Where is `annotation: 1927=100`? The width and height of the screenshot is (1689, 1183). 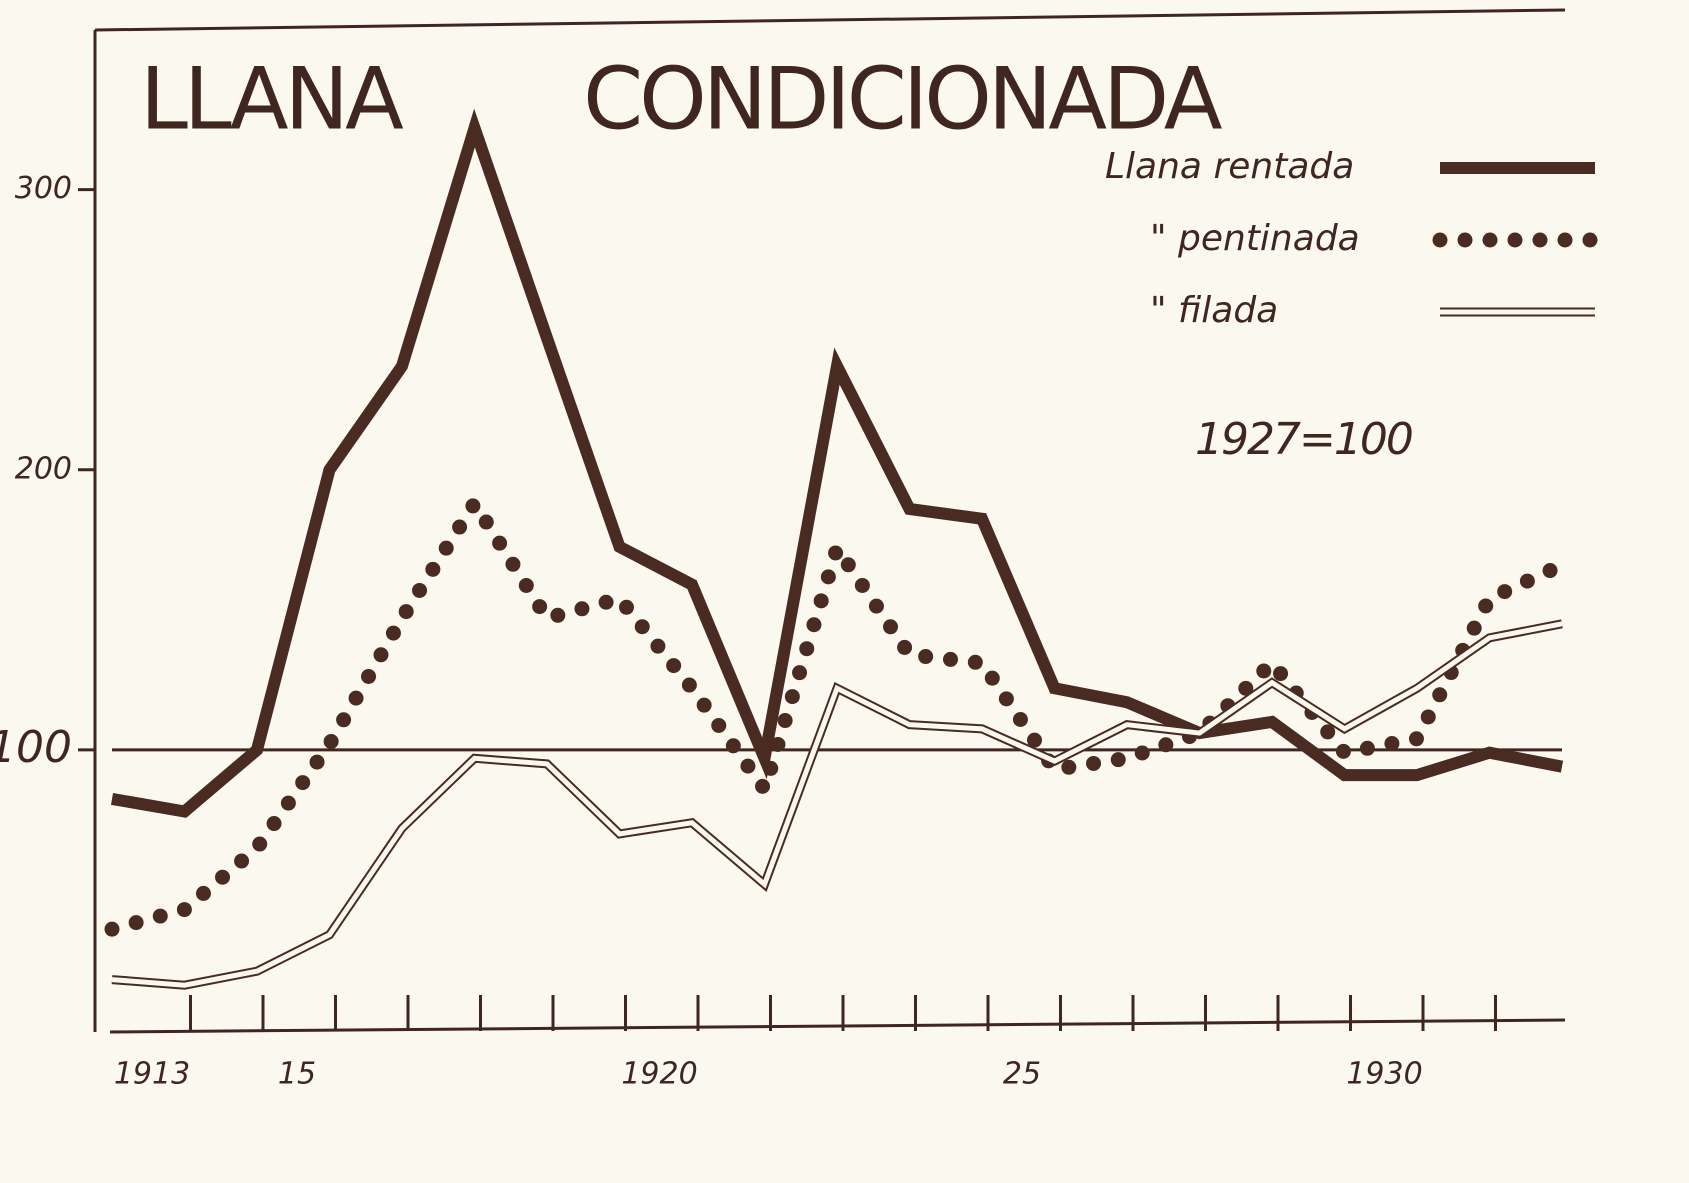
annotation: 1927=100 is located at coordinates (1303, 439).